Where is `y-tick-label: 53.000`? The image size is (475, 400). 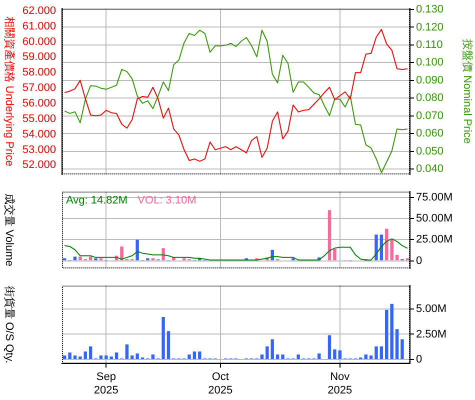
y-tick-label: 53.000 is located at coordinates (39, 150).